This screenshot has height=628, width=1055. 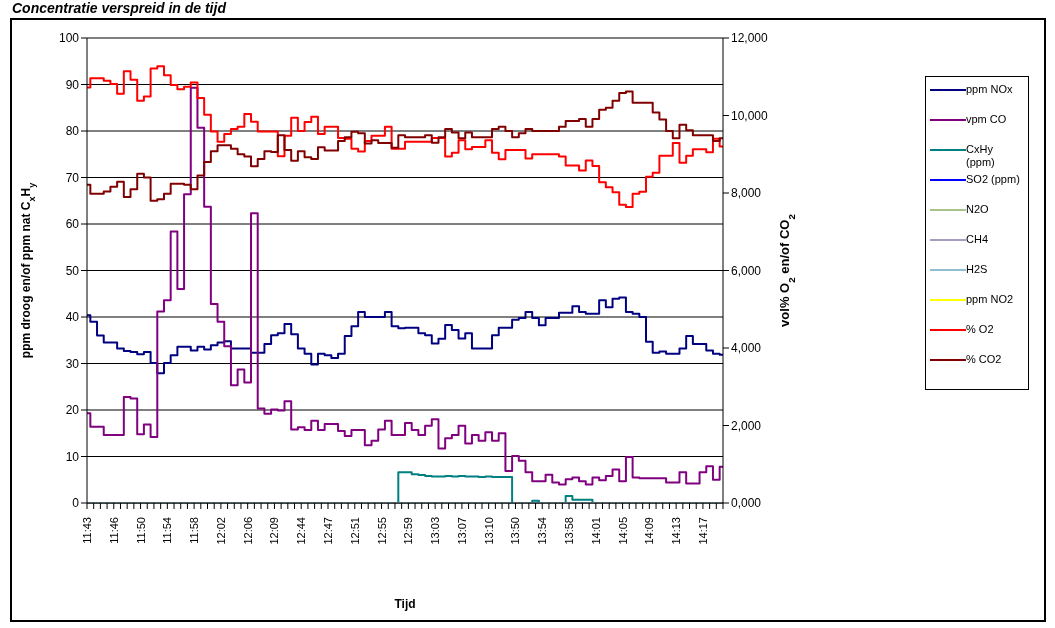 What do you see at coordinates (746, 270) in the screenshot?
I see `y2-tick-label: 6,000` at bounding box center [746, 270].